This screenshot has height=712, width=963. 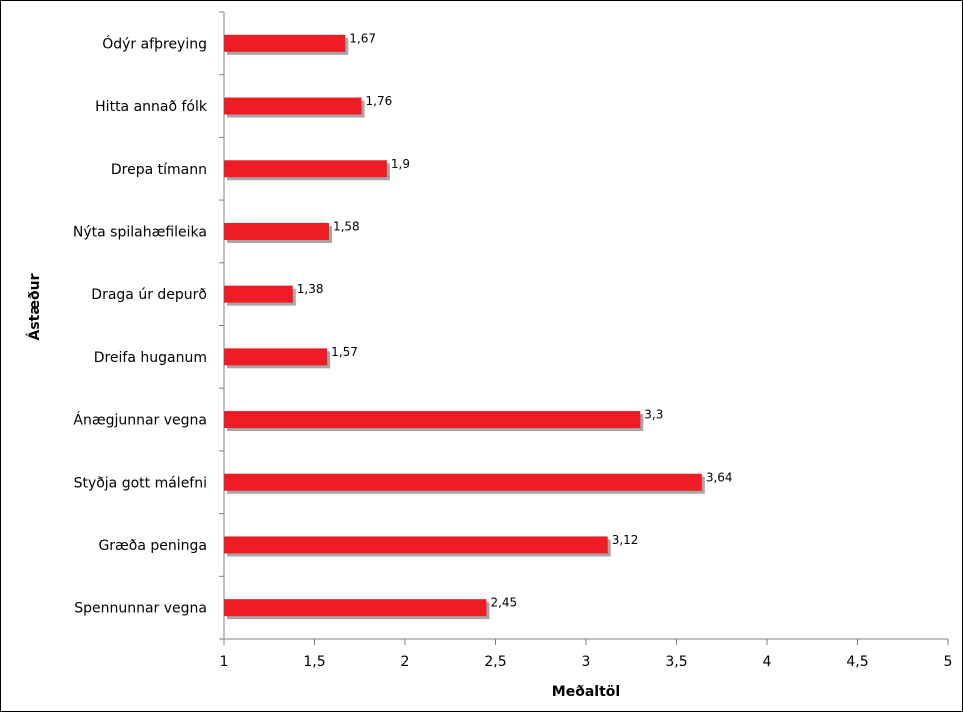 What do you see at coordinates (719, 477) in the screenshot?
I see `data-label: 3,64` at bounding box center [719, 477].